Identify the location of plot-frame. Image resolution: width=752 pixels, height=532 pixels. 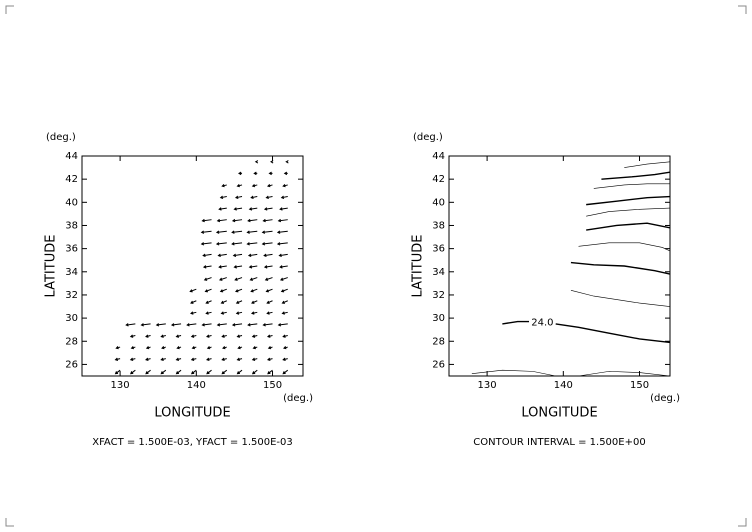
(192, 266).